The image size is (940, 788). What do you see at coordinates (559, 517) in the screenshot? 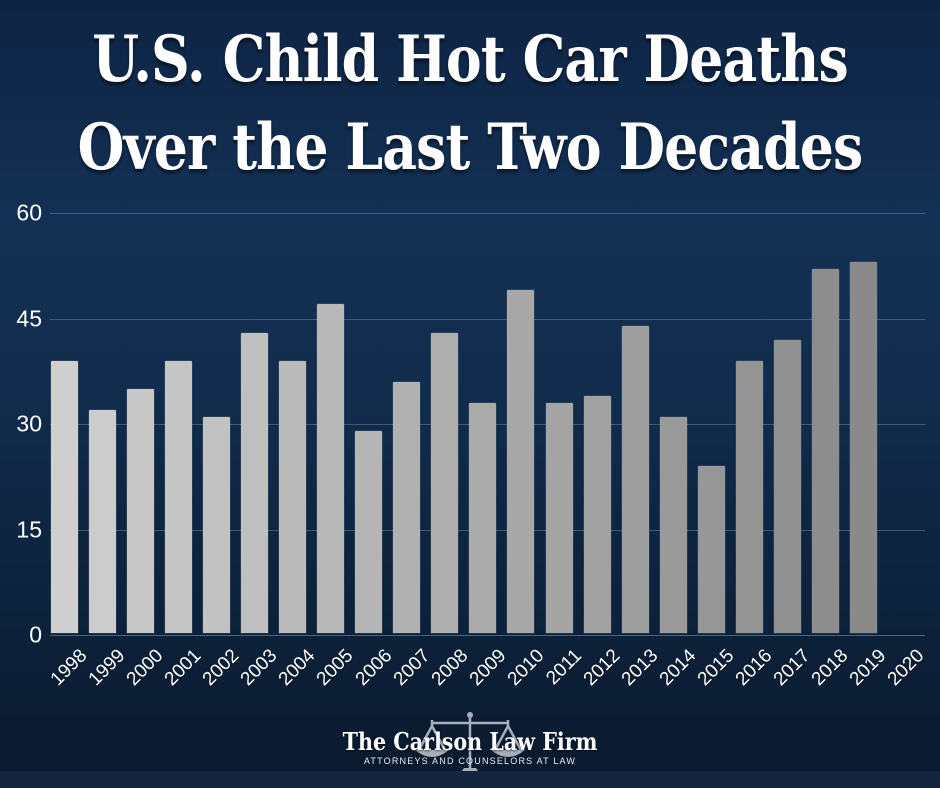
I see `bar-2011` at bounding box center [559, 517].